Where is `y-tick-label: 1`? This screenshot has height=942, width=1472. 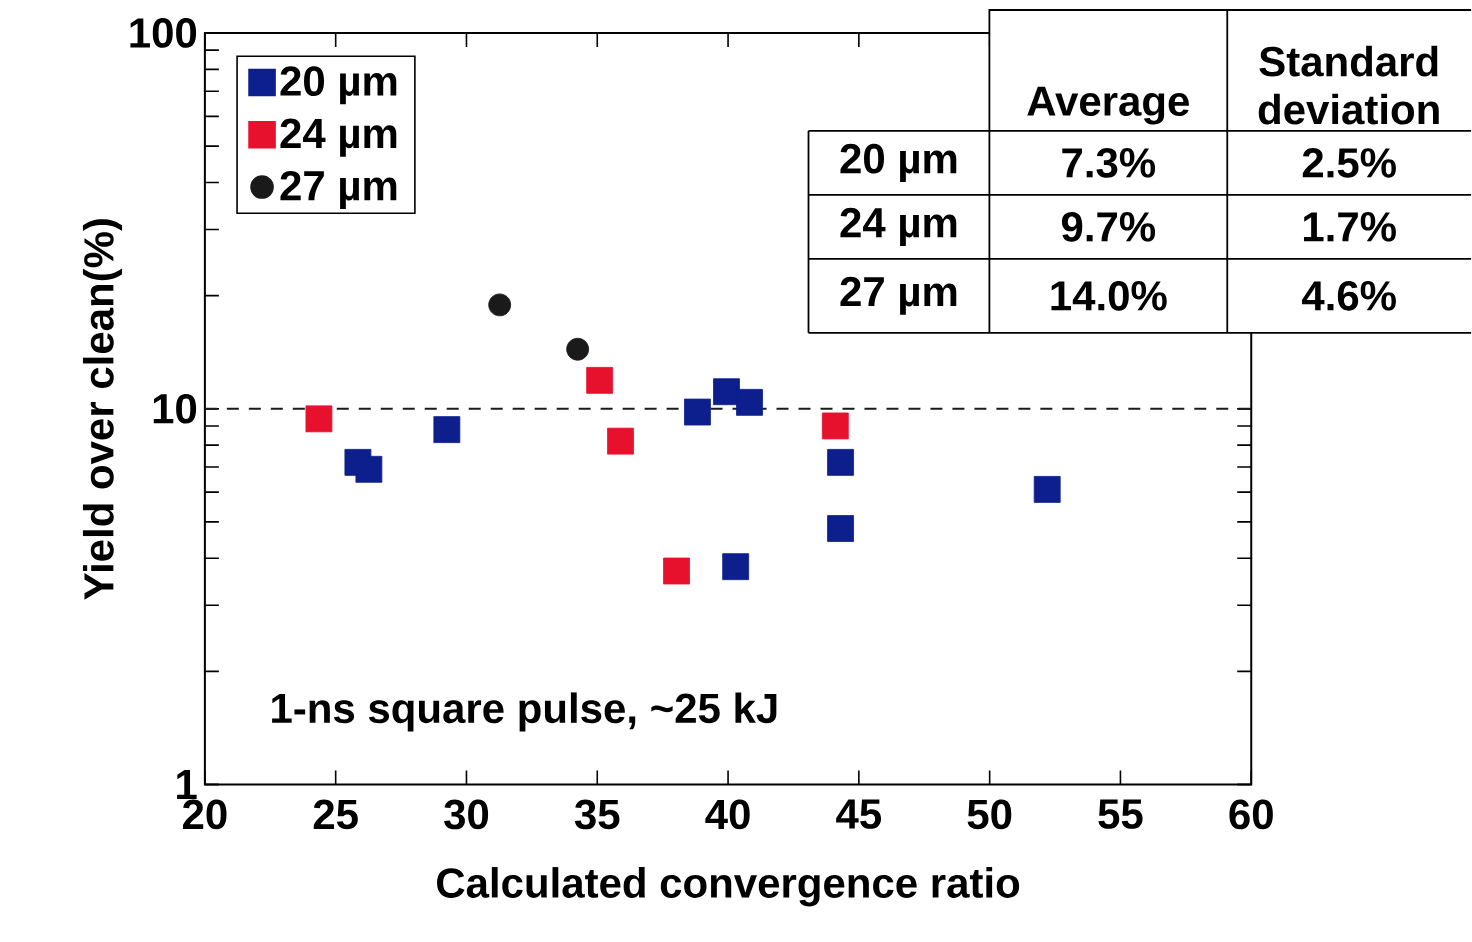
y-tick-label: 1 is located at coordinates (187, 784).